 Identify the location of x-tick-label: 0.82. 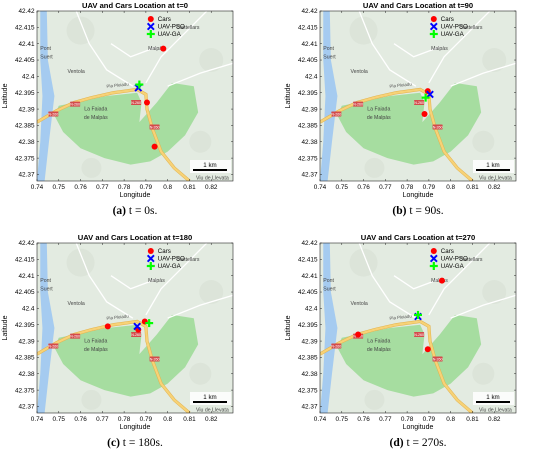
(211, 187).